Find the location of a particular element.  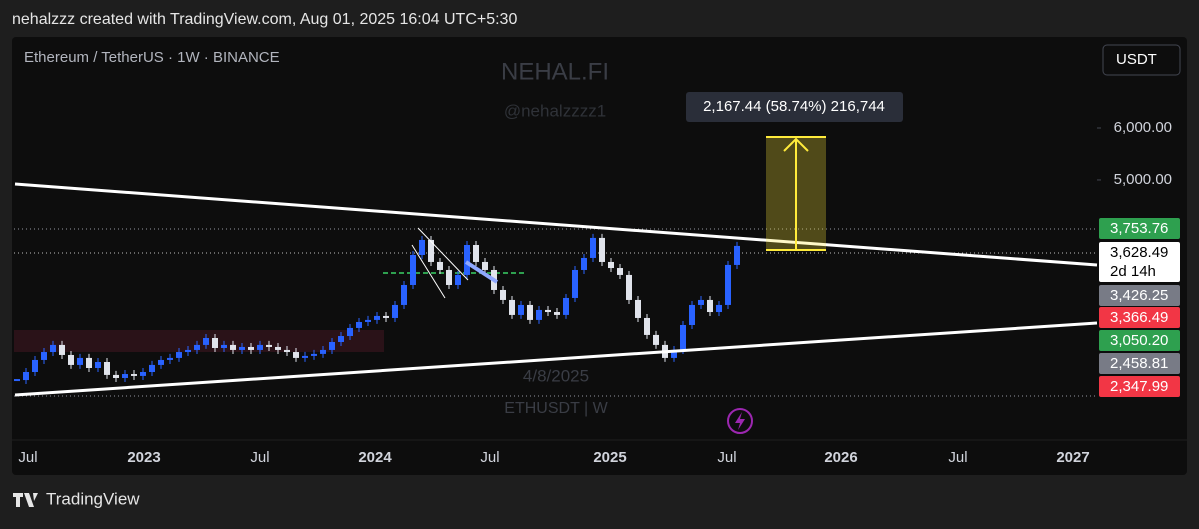

event-icon-bolt is located at coordinates (740, 421).